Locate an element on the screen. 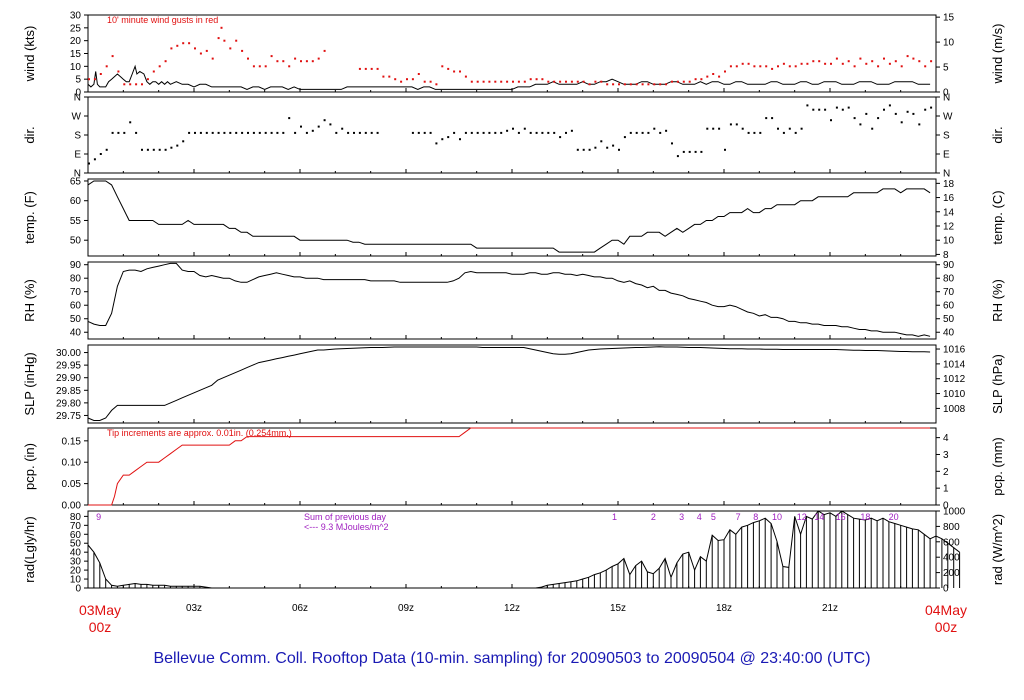 Image resolution: width=1024 pixels, height=700 pixels. temp-series-line is located at coordinates (509, 216).